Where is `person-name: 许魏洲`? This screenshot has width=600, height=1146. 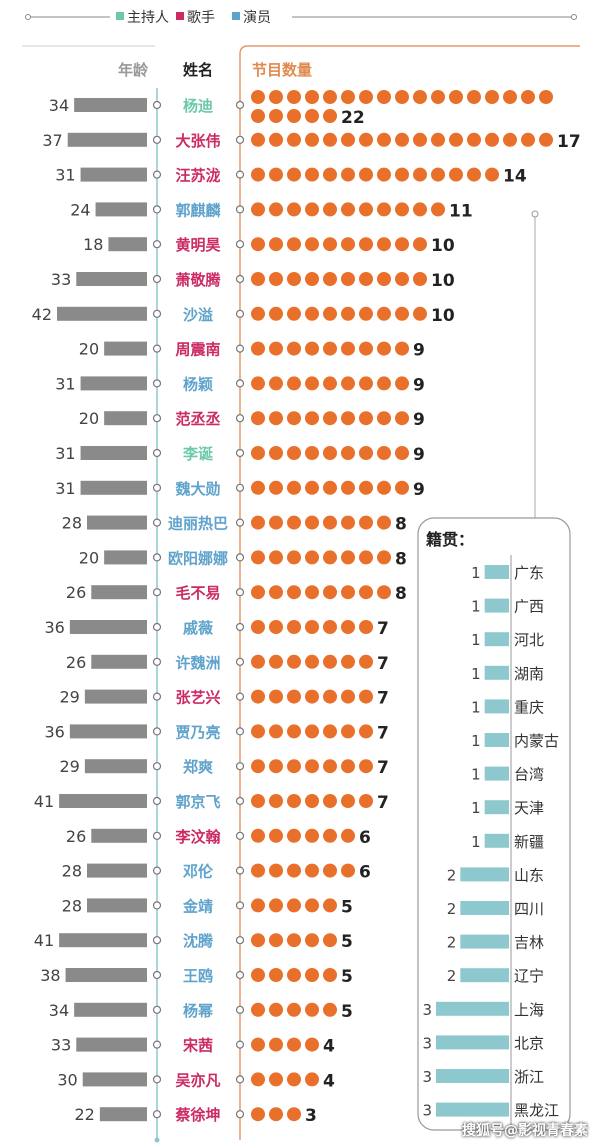
person-name: 许魏洲 is located at coordinates (197, 663).